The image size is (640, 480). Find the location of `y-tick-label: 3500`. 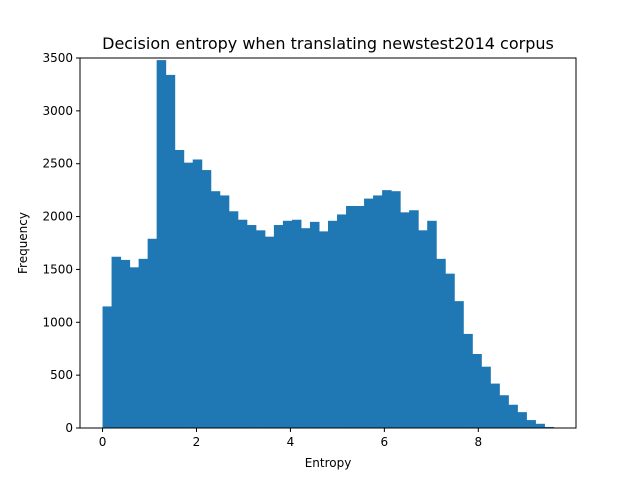

y-tick-label: 3500 is located at coordinates (57, 58).